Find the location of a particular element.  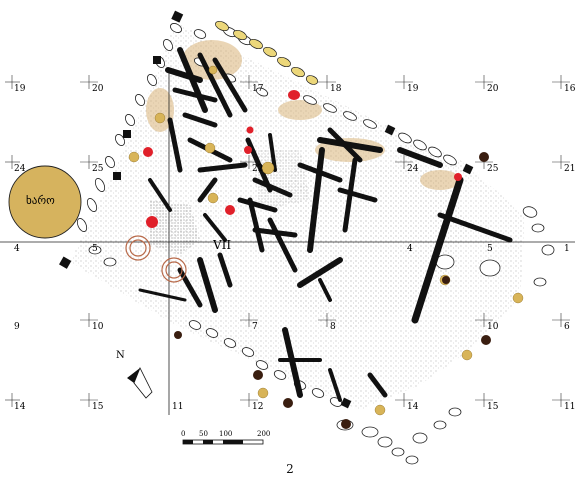

scale-tick: 200 is located at coordinates (264, 434).